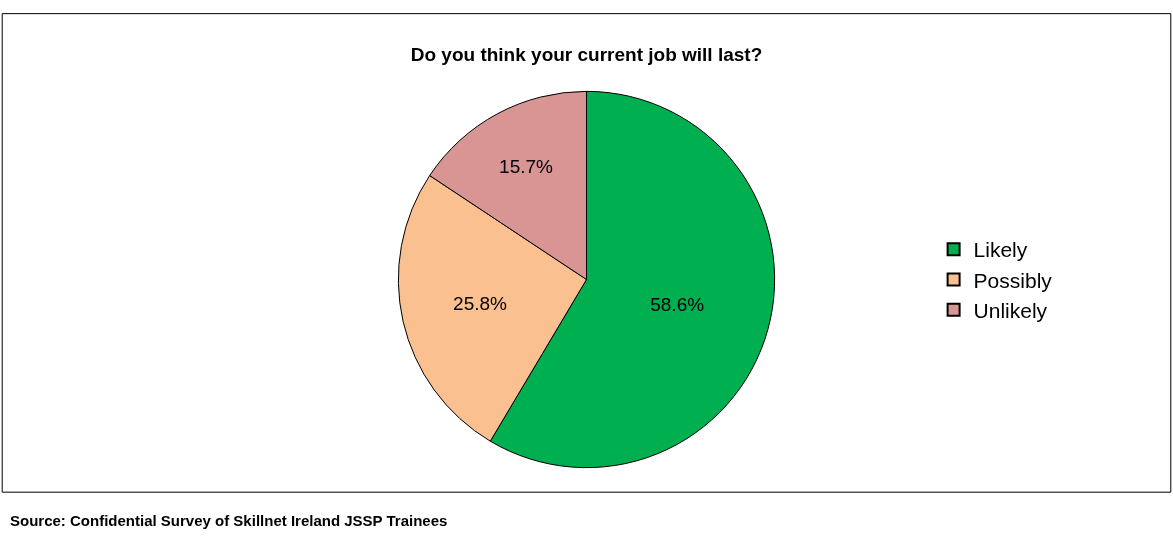 This screenshot has height=544, width=1173. What do you see at coordinates (526, 167) in the screenshot?
I see `data-label: 15.7%` at bounding box center [526, 167].